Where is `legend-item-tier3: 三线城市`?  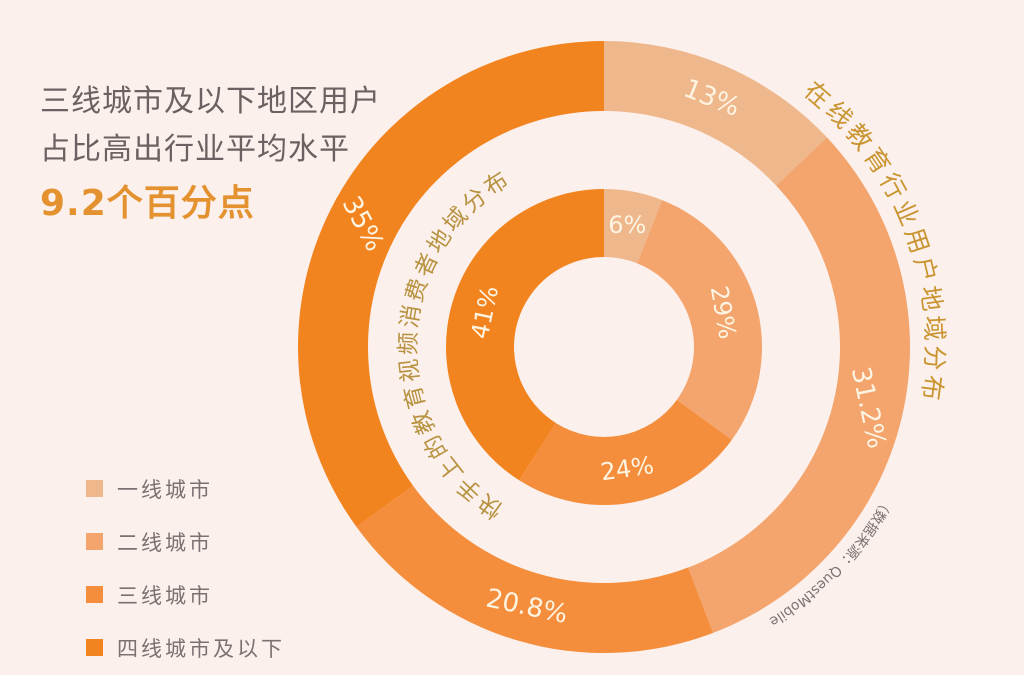
legend-item-tier3: 三线城市 is located at coordinates (185, 594).